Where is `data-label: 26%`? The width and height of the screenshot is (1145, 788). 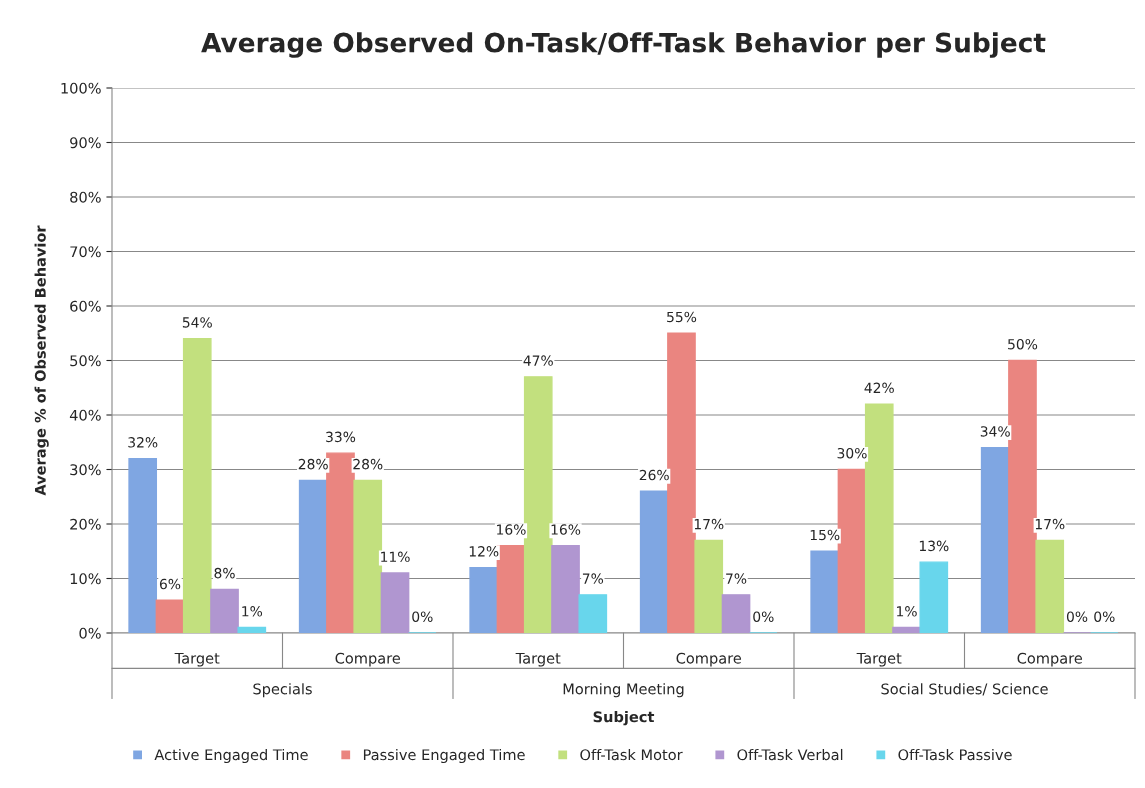 data-label: 26% is located at coordinates (654, 475).